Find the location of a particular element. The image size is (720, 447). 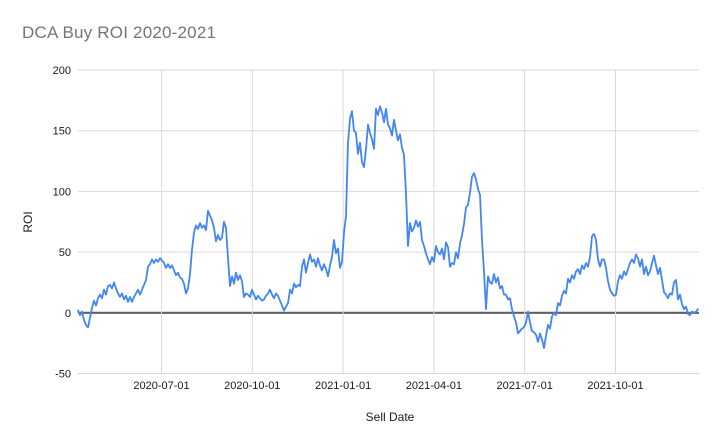

x-axis-tick-label: 2021-07-01 is located at coordinates (525, 386).